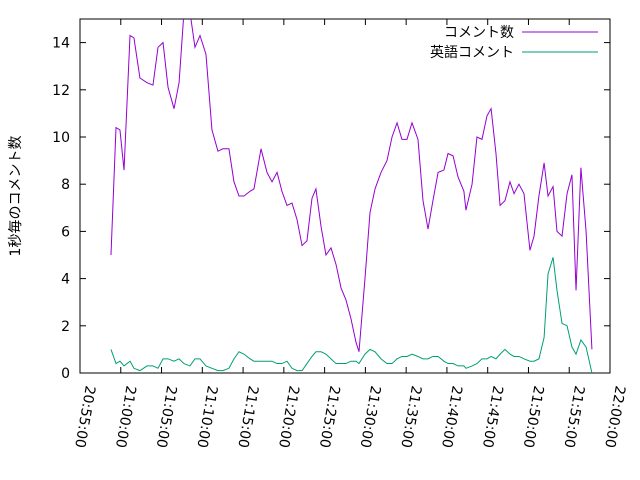 The height and width of the screenshot is (480, 640). Describe the element at coordinates (533, 416) in the screenshot. I see `x-tick-label: 21:50:00` at that location.